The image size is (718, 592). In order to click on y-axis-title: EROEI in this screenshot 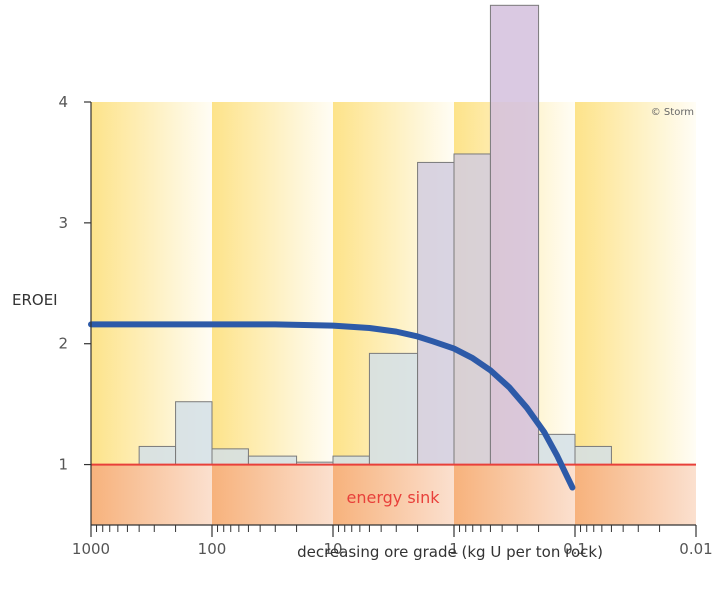, I will do `click(35, 300)`.